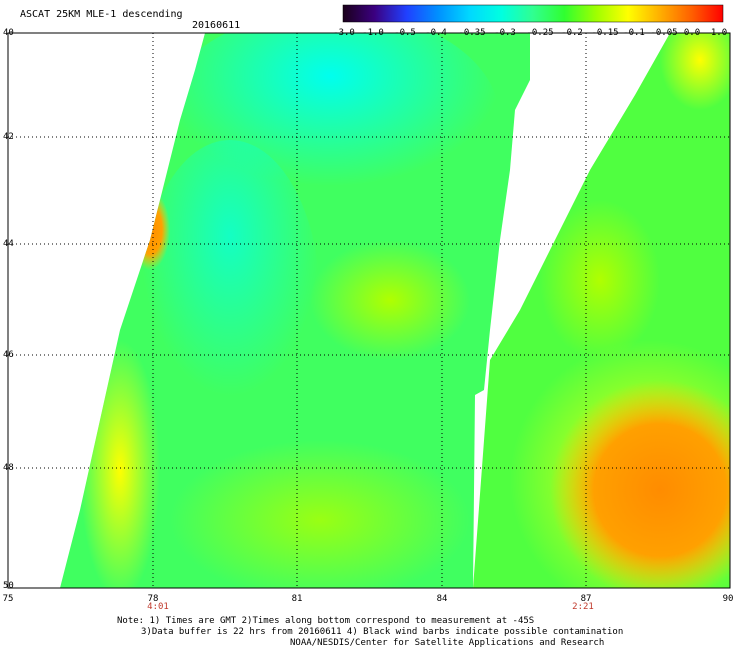  What do you see at coordinates (8, 586) in the screenshot?
I see `lat-label: 50` at bounding box center [8, 586].